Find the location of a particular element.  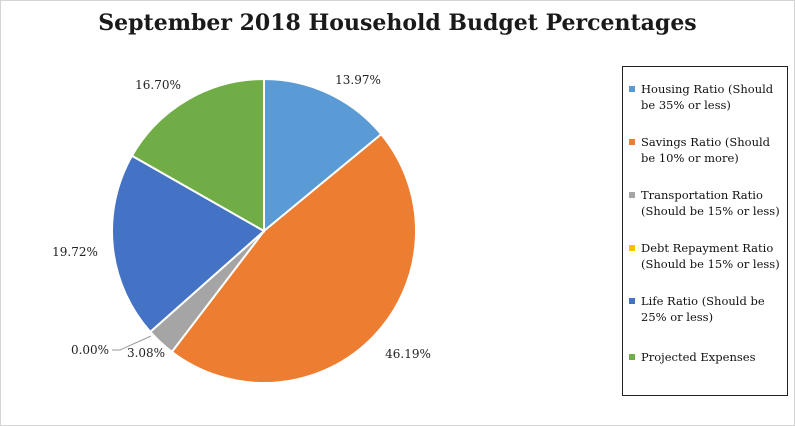

data-label-housing: 13.97% is located at coordinates (358, 80).